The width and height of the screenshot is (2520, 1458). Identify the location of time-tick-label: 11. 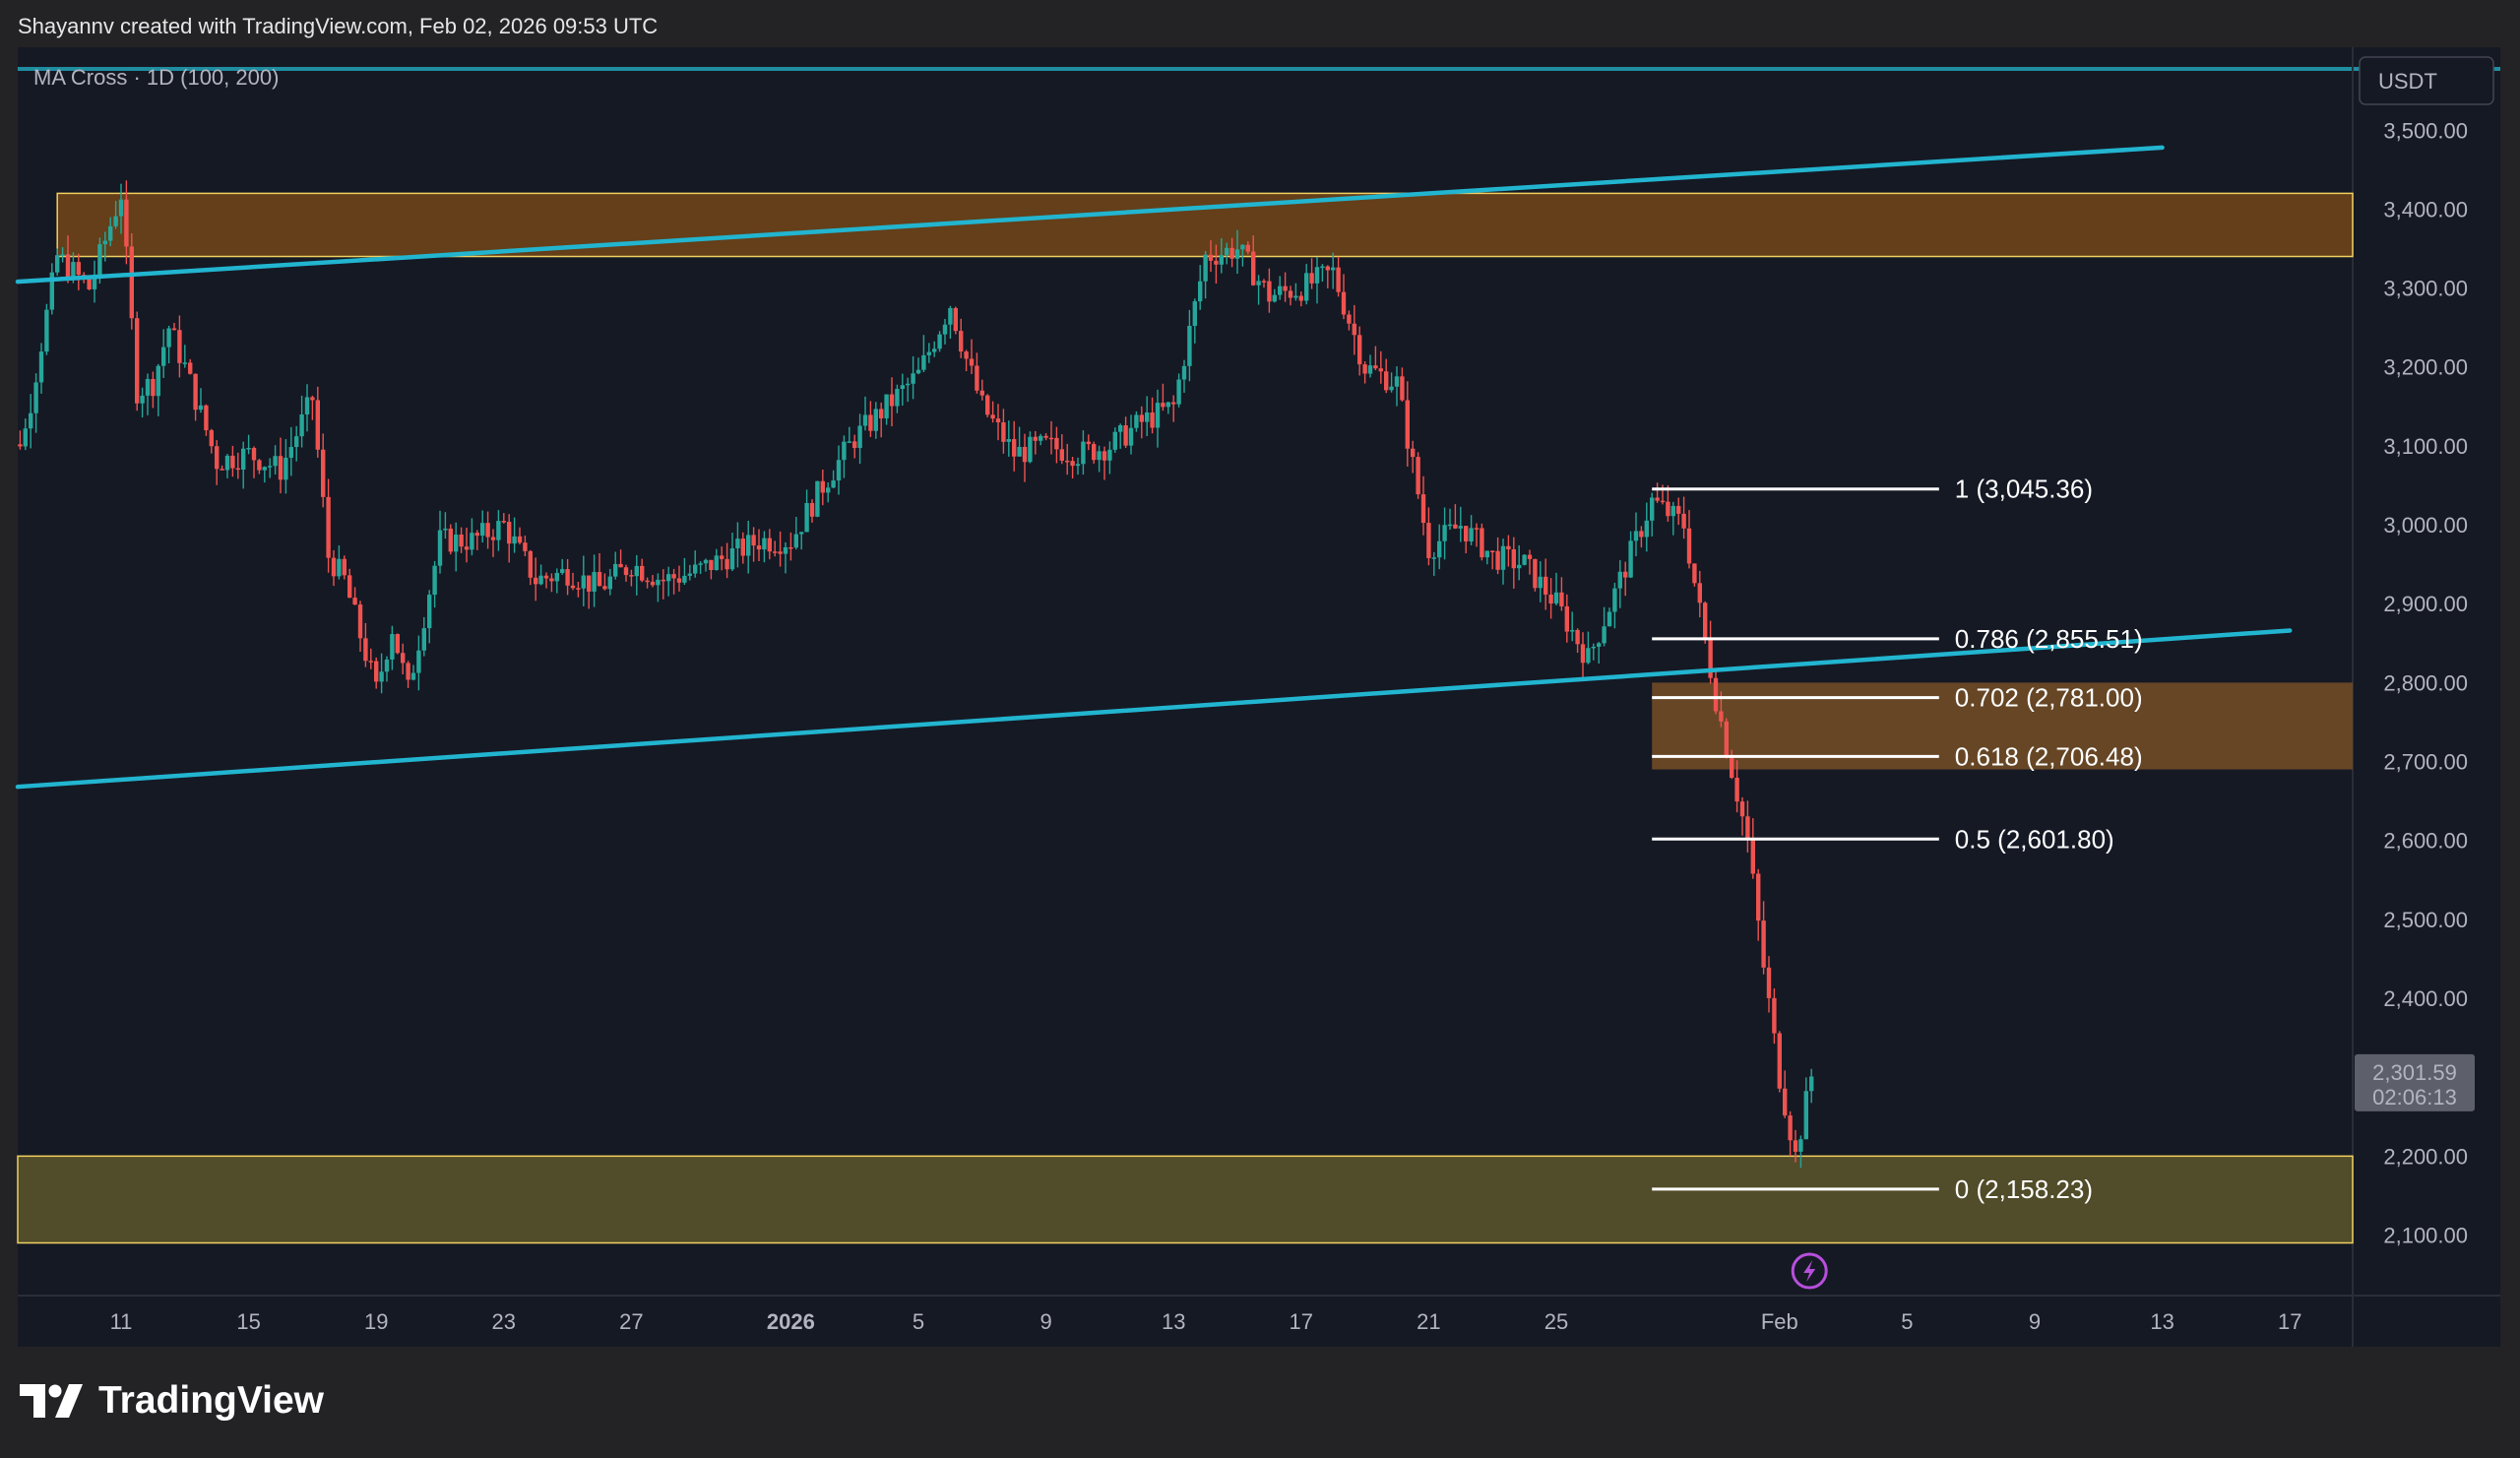
(121, 1321).